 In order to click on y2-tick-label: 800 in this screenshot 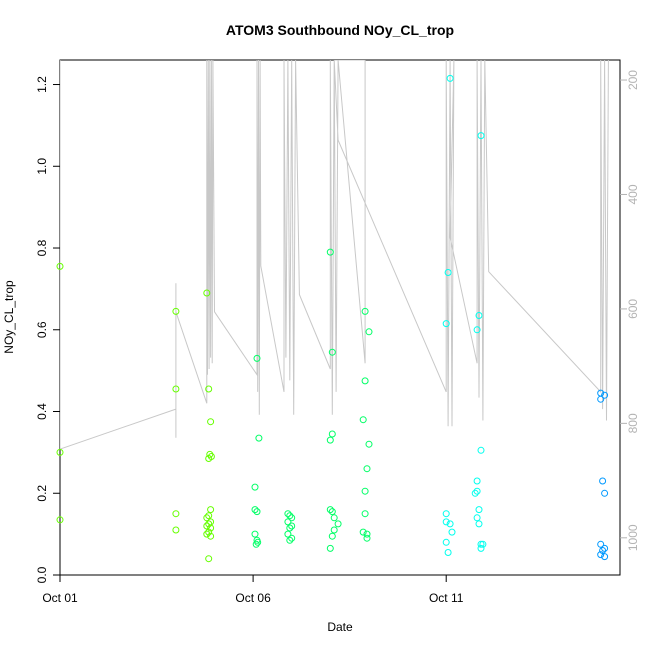, I will do `click(633, 423)`.